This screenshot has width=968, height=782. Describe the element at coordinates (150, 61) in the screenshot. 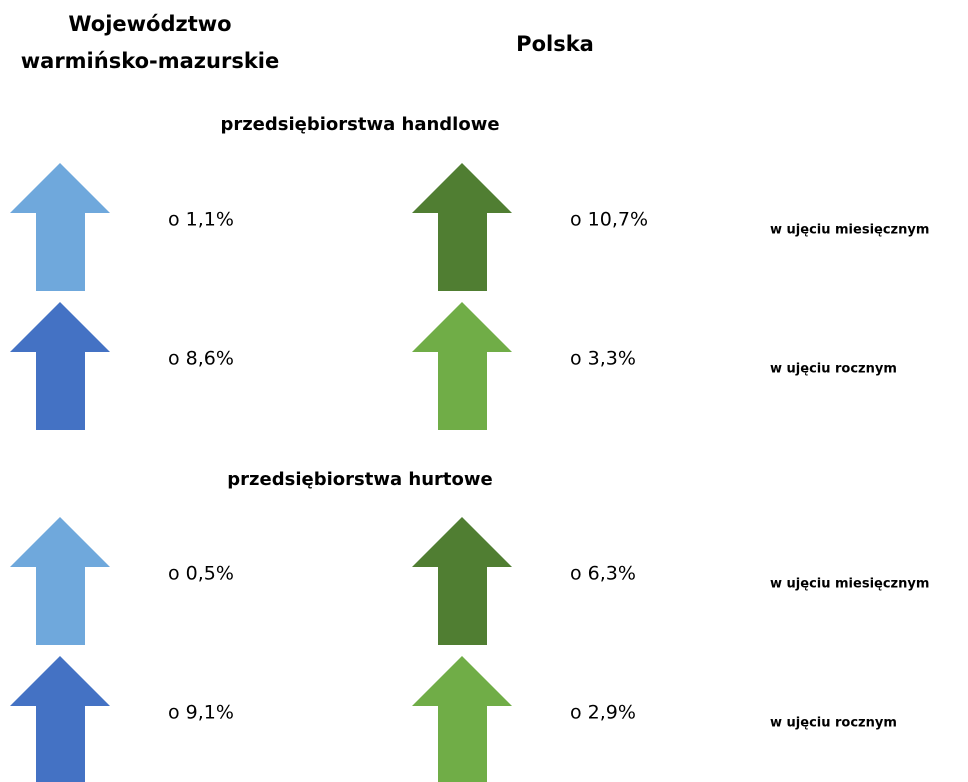

I see `region-header: warmińsko-mazurskie` at that location.